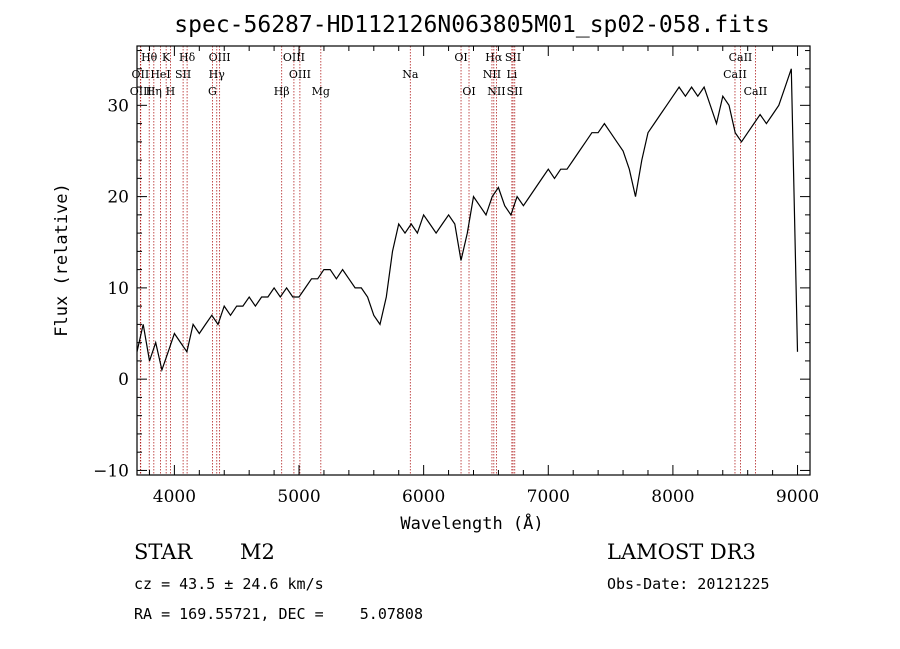  I want to click on spectral-line-label: K, so click(166, 57).